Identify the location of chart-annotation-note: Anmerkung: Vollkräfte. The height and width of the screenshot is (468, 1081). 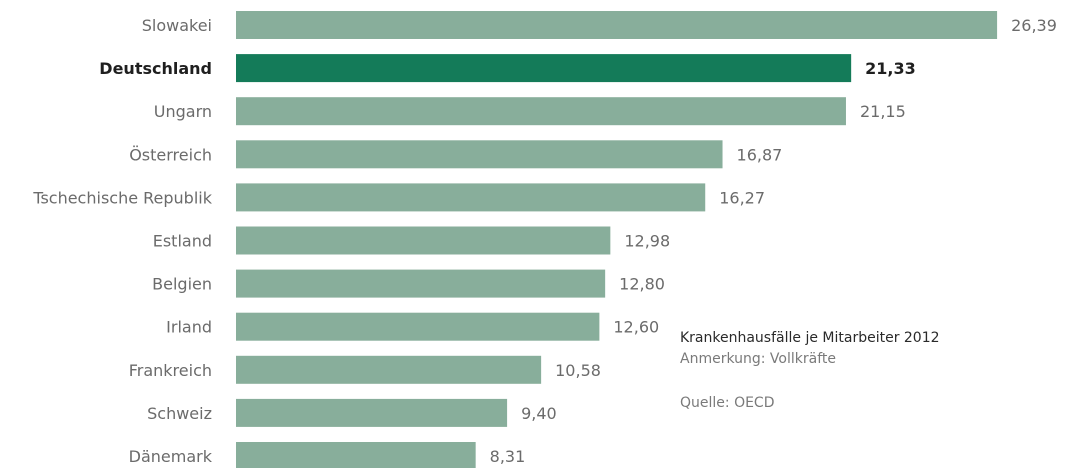
(758, 359).